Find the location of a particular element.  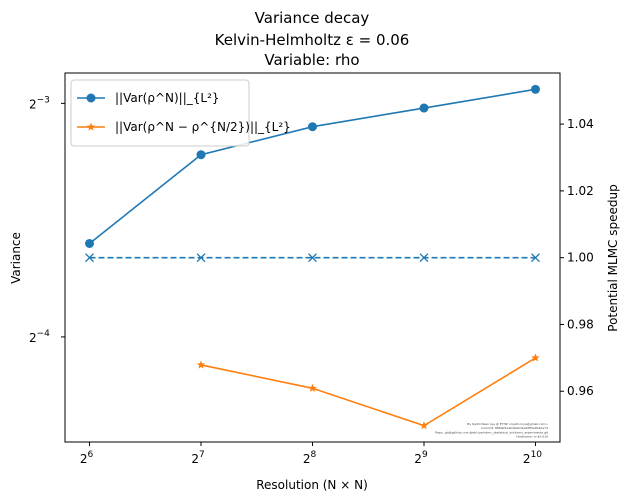

x-tick-label: 210 is located at coordinates (532, 458).